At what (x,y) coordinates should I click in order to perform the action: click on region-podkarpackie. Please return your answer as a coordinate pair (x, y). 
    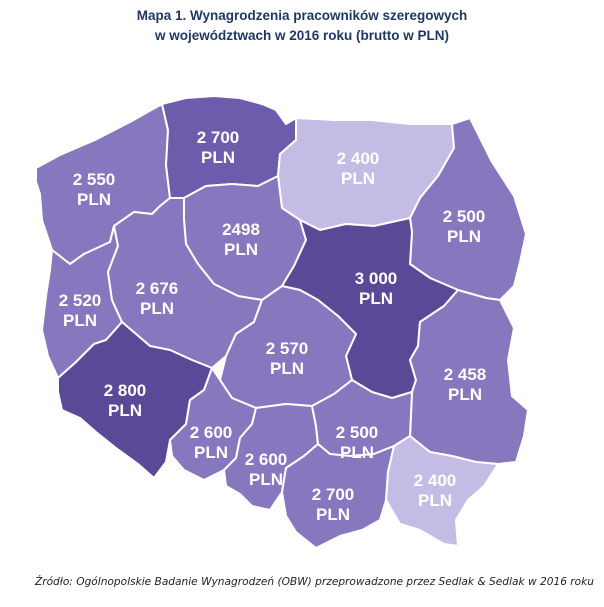
    Looking at the image, I should click on (442, 491).